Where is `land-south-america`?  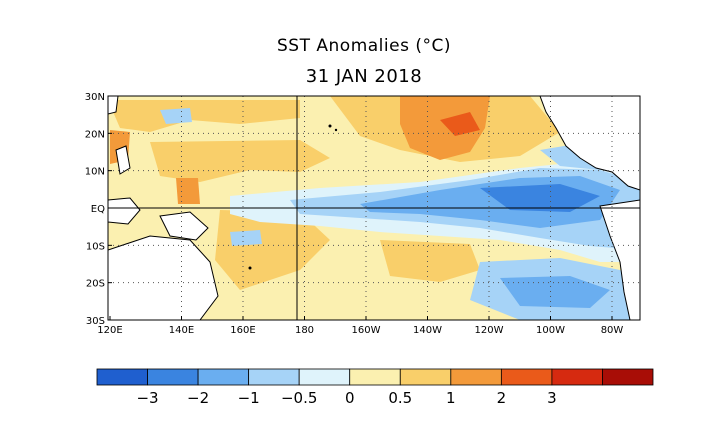 land-south-america is located at coordinates (619, 259).